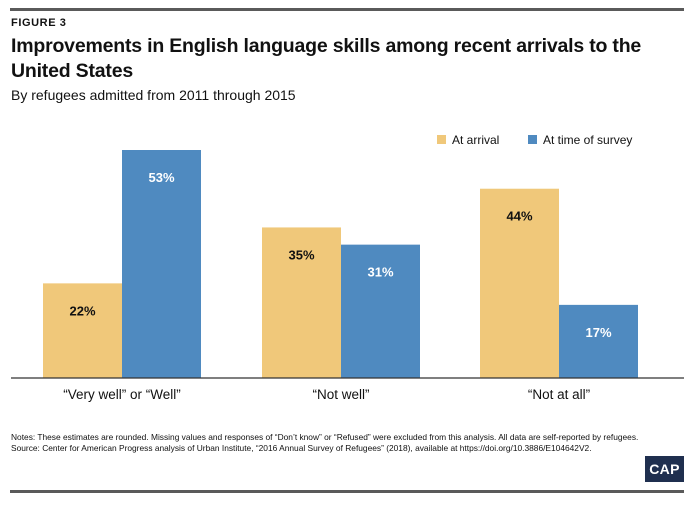 Image resolution: width=694 pixels, height=505 pixels. Describe the element at coordinates (39, 23) in the screenshot. I see `figure-label: FIGURE 3` at that location.